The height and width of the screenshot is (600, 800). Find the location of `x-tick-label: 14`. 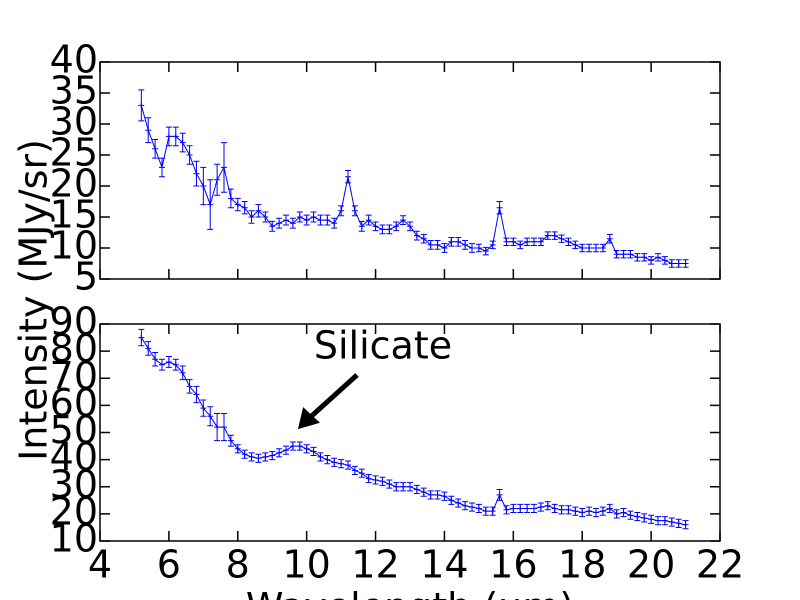

x-tick-label: 14 is located at coordinates (444, 565).